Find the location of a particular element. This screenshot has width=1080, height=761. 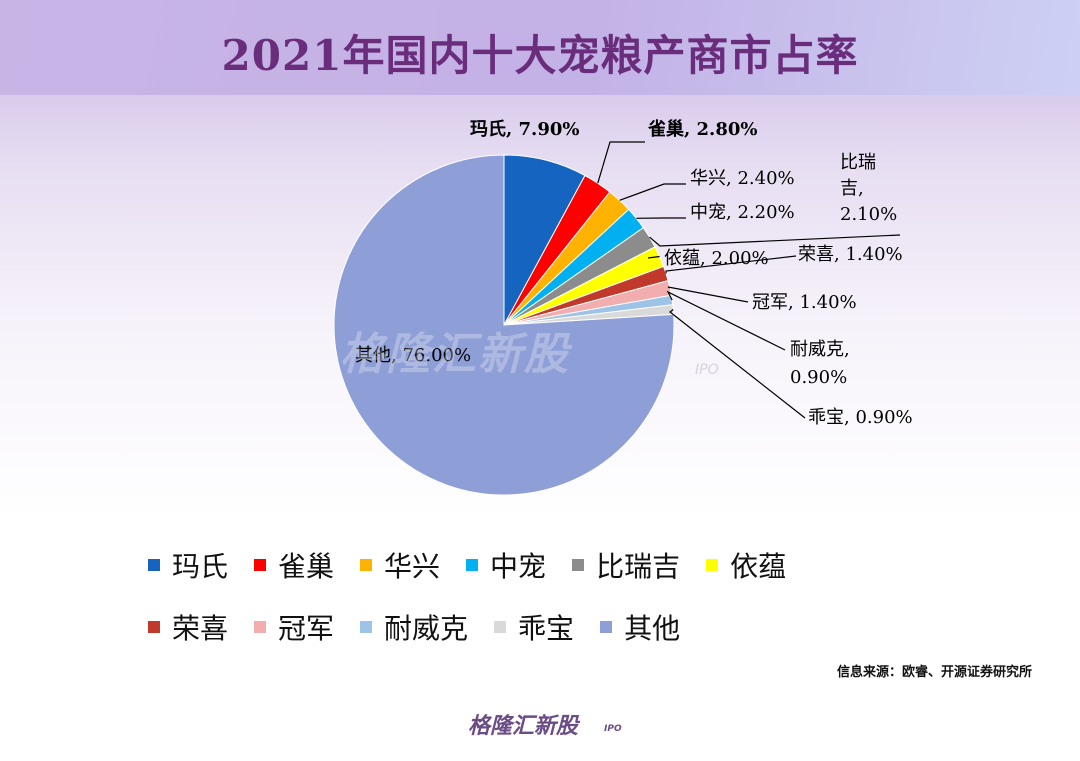

legend-label: 中宠 is located at coordinates (518, 566).